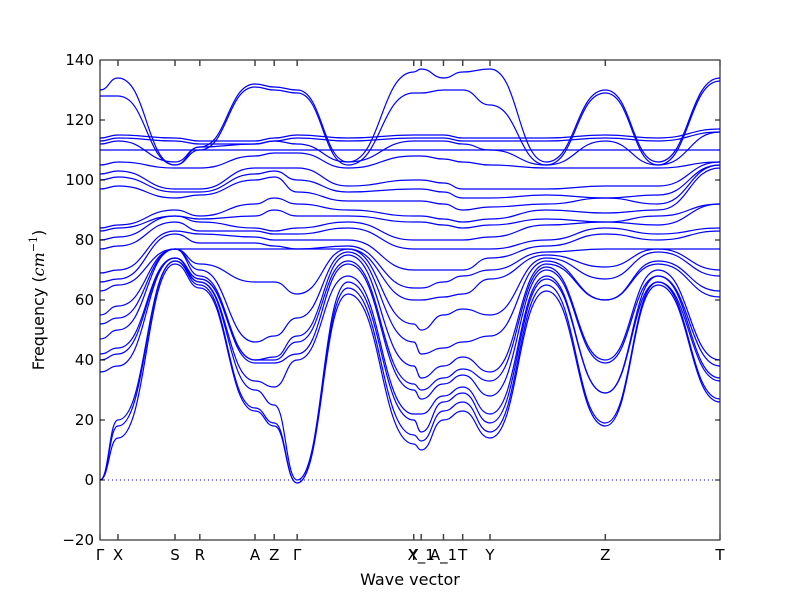 The height and width of the screenshot is (600, 800). I want to click on x-tick-label: X_1, so click(420, 555).